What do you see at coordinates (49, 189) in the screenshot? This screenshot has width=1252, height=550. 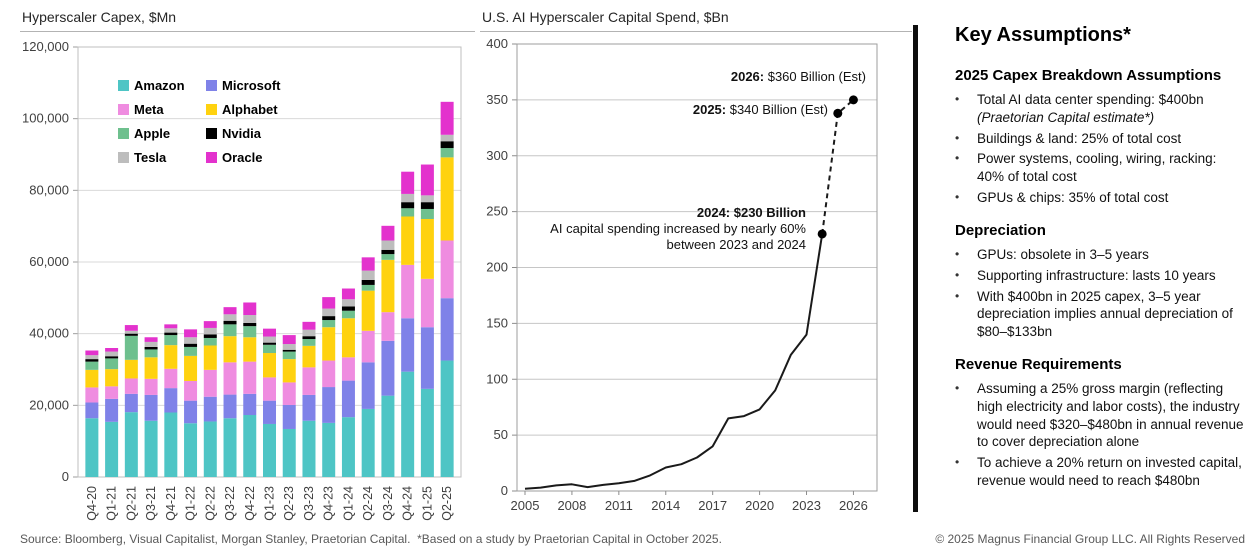 I see `y-axis-label: 80,000` at bounding box center [49, 189].